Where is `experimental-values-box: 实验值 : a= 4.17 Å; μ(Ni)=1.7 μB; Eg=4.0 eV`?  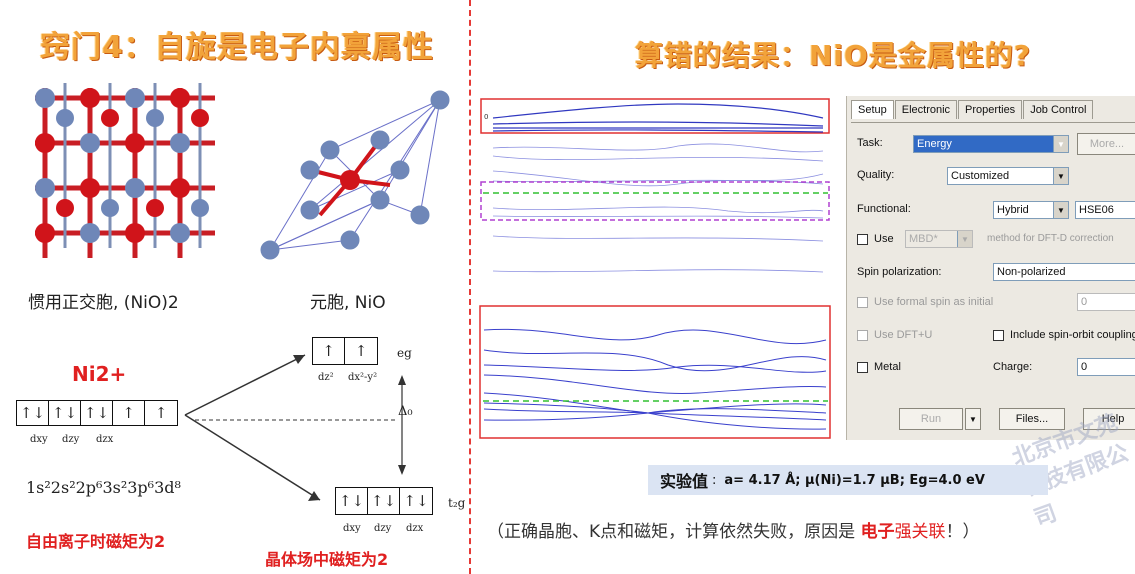
experimental-values-box: 实验值 : a= 4.17 Å; μ(Ni)=1.7 μB; Eg=4.0 eV is located at coordinates (848, 480).